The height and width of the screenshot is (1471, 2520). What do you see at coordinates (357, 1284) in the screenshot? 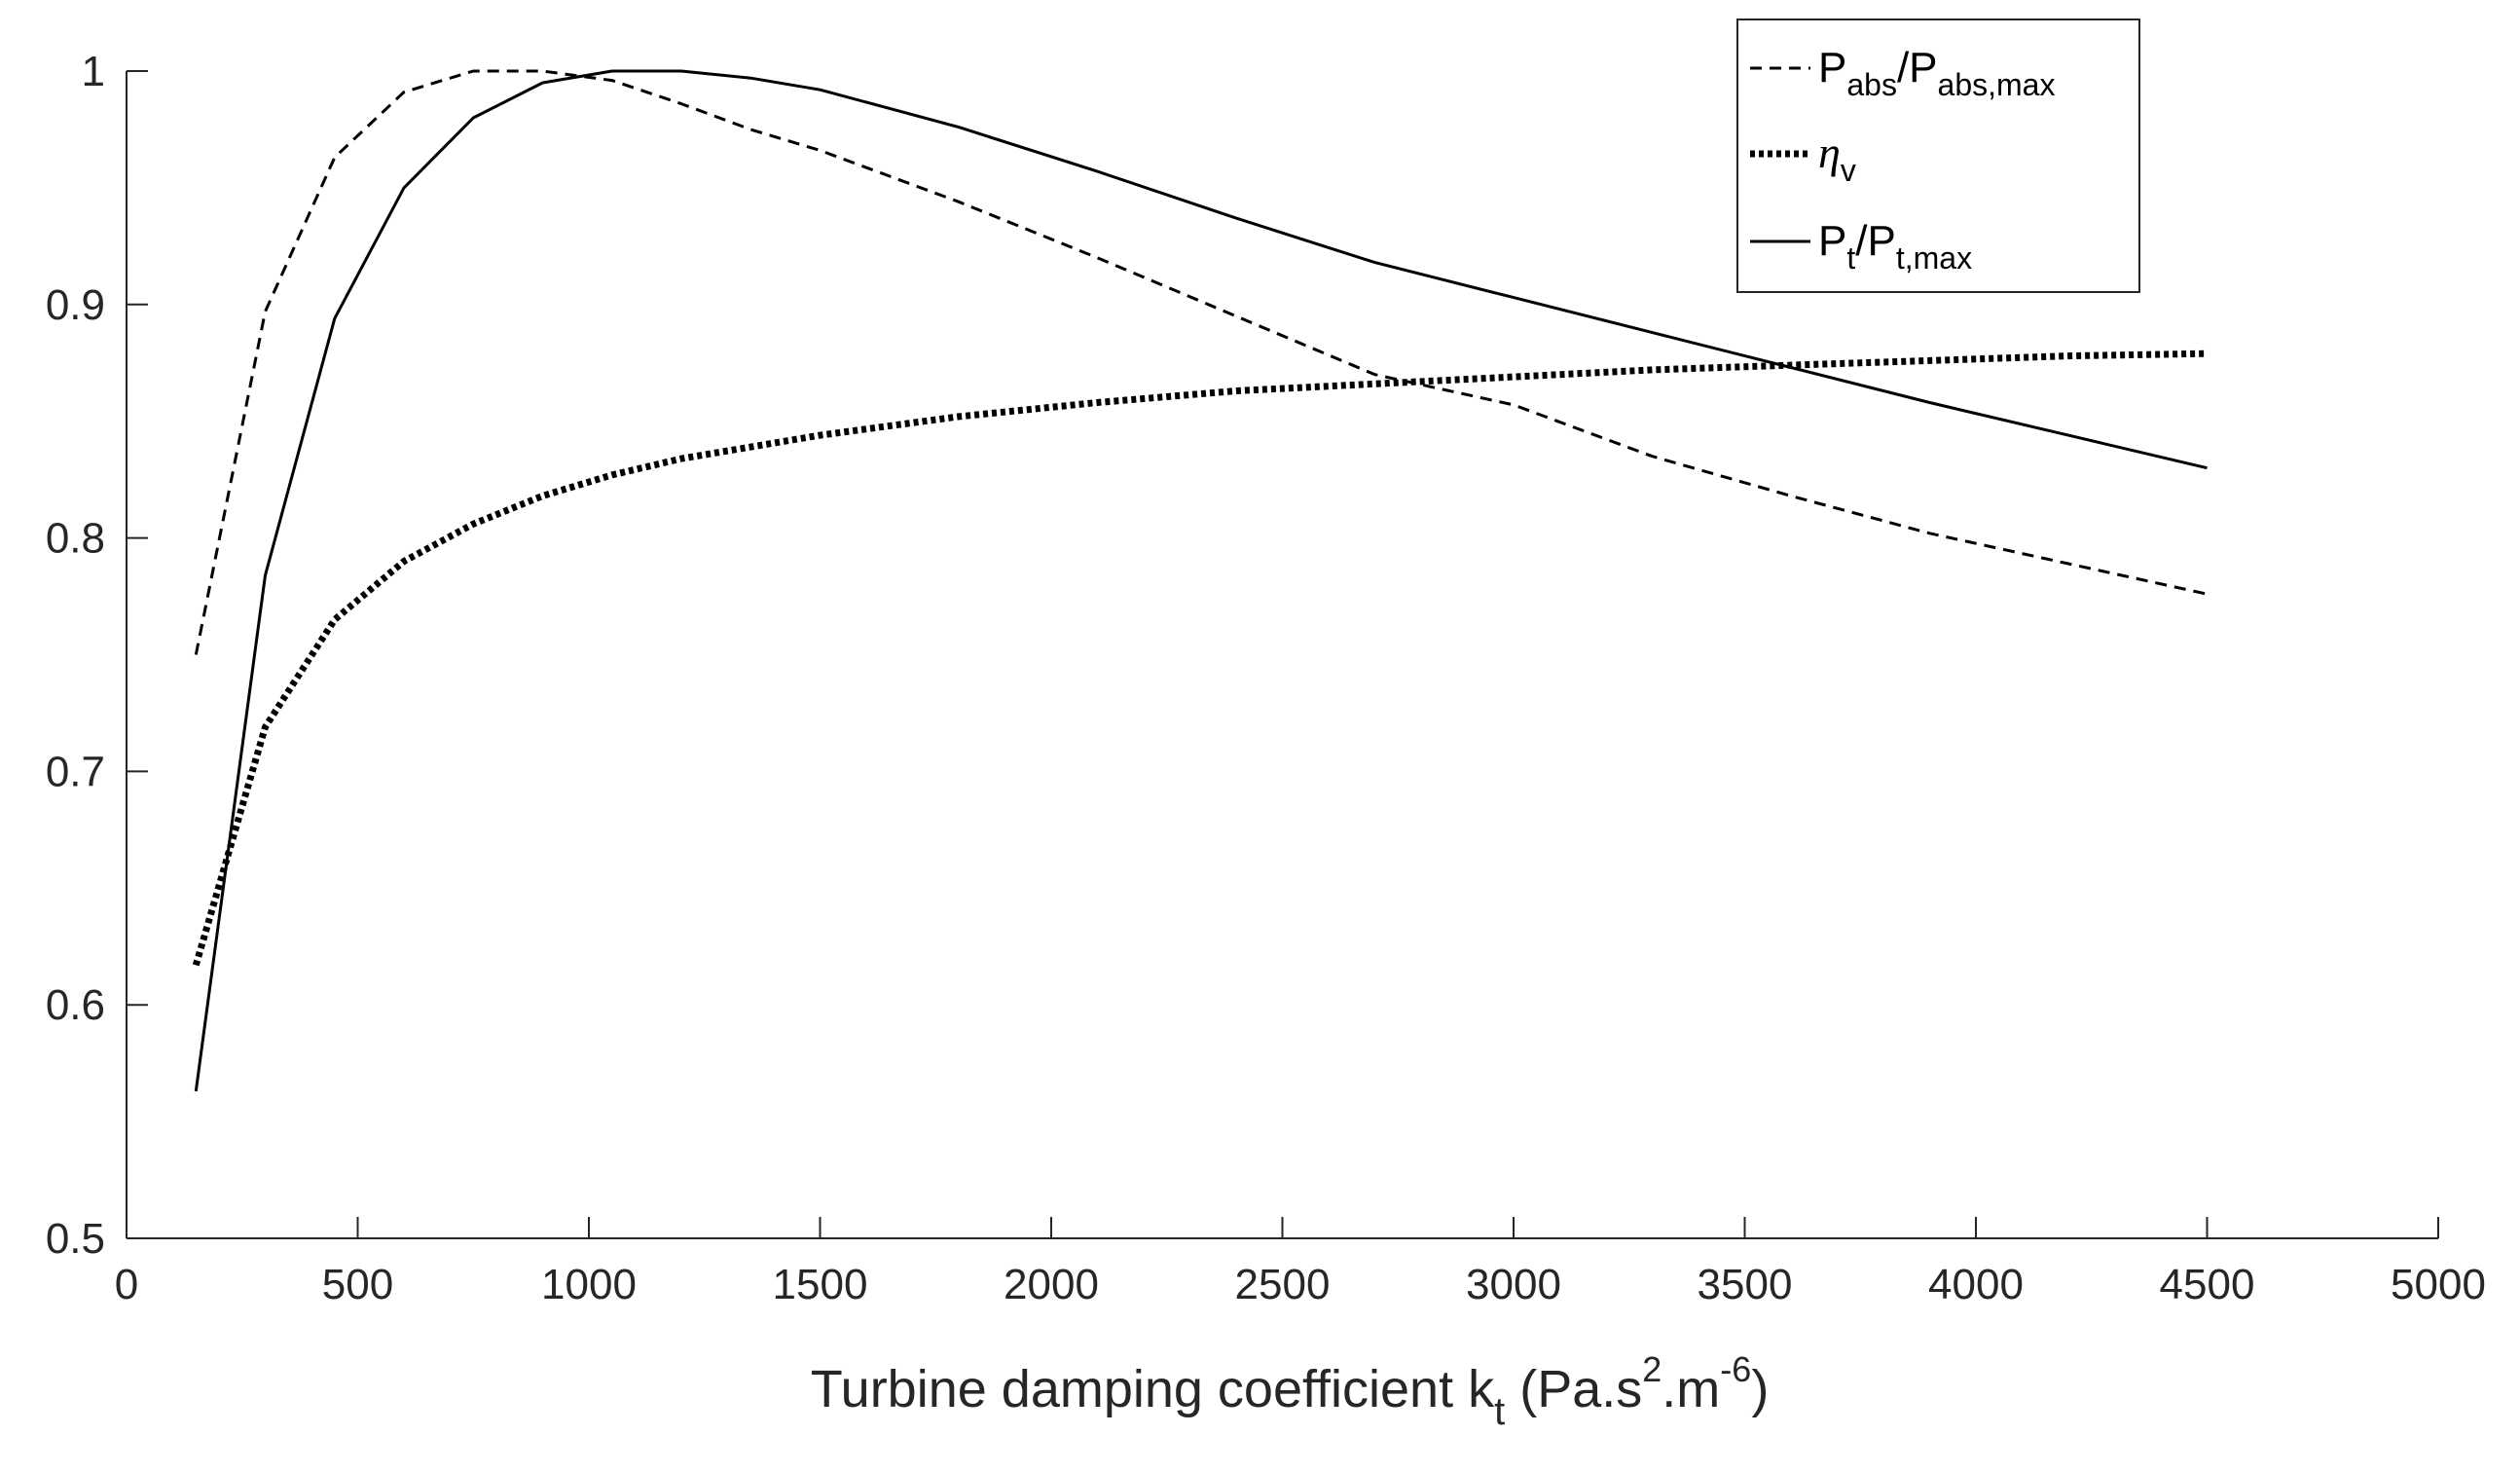
I see `x-tick-label: 500` at bounding box center [357, 1284].